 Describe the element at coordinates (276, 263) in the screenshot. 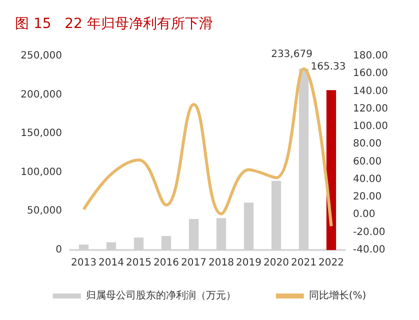

I see `x-tick-label: 2020` at that location.